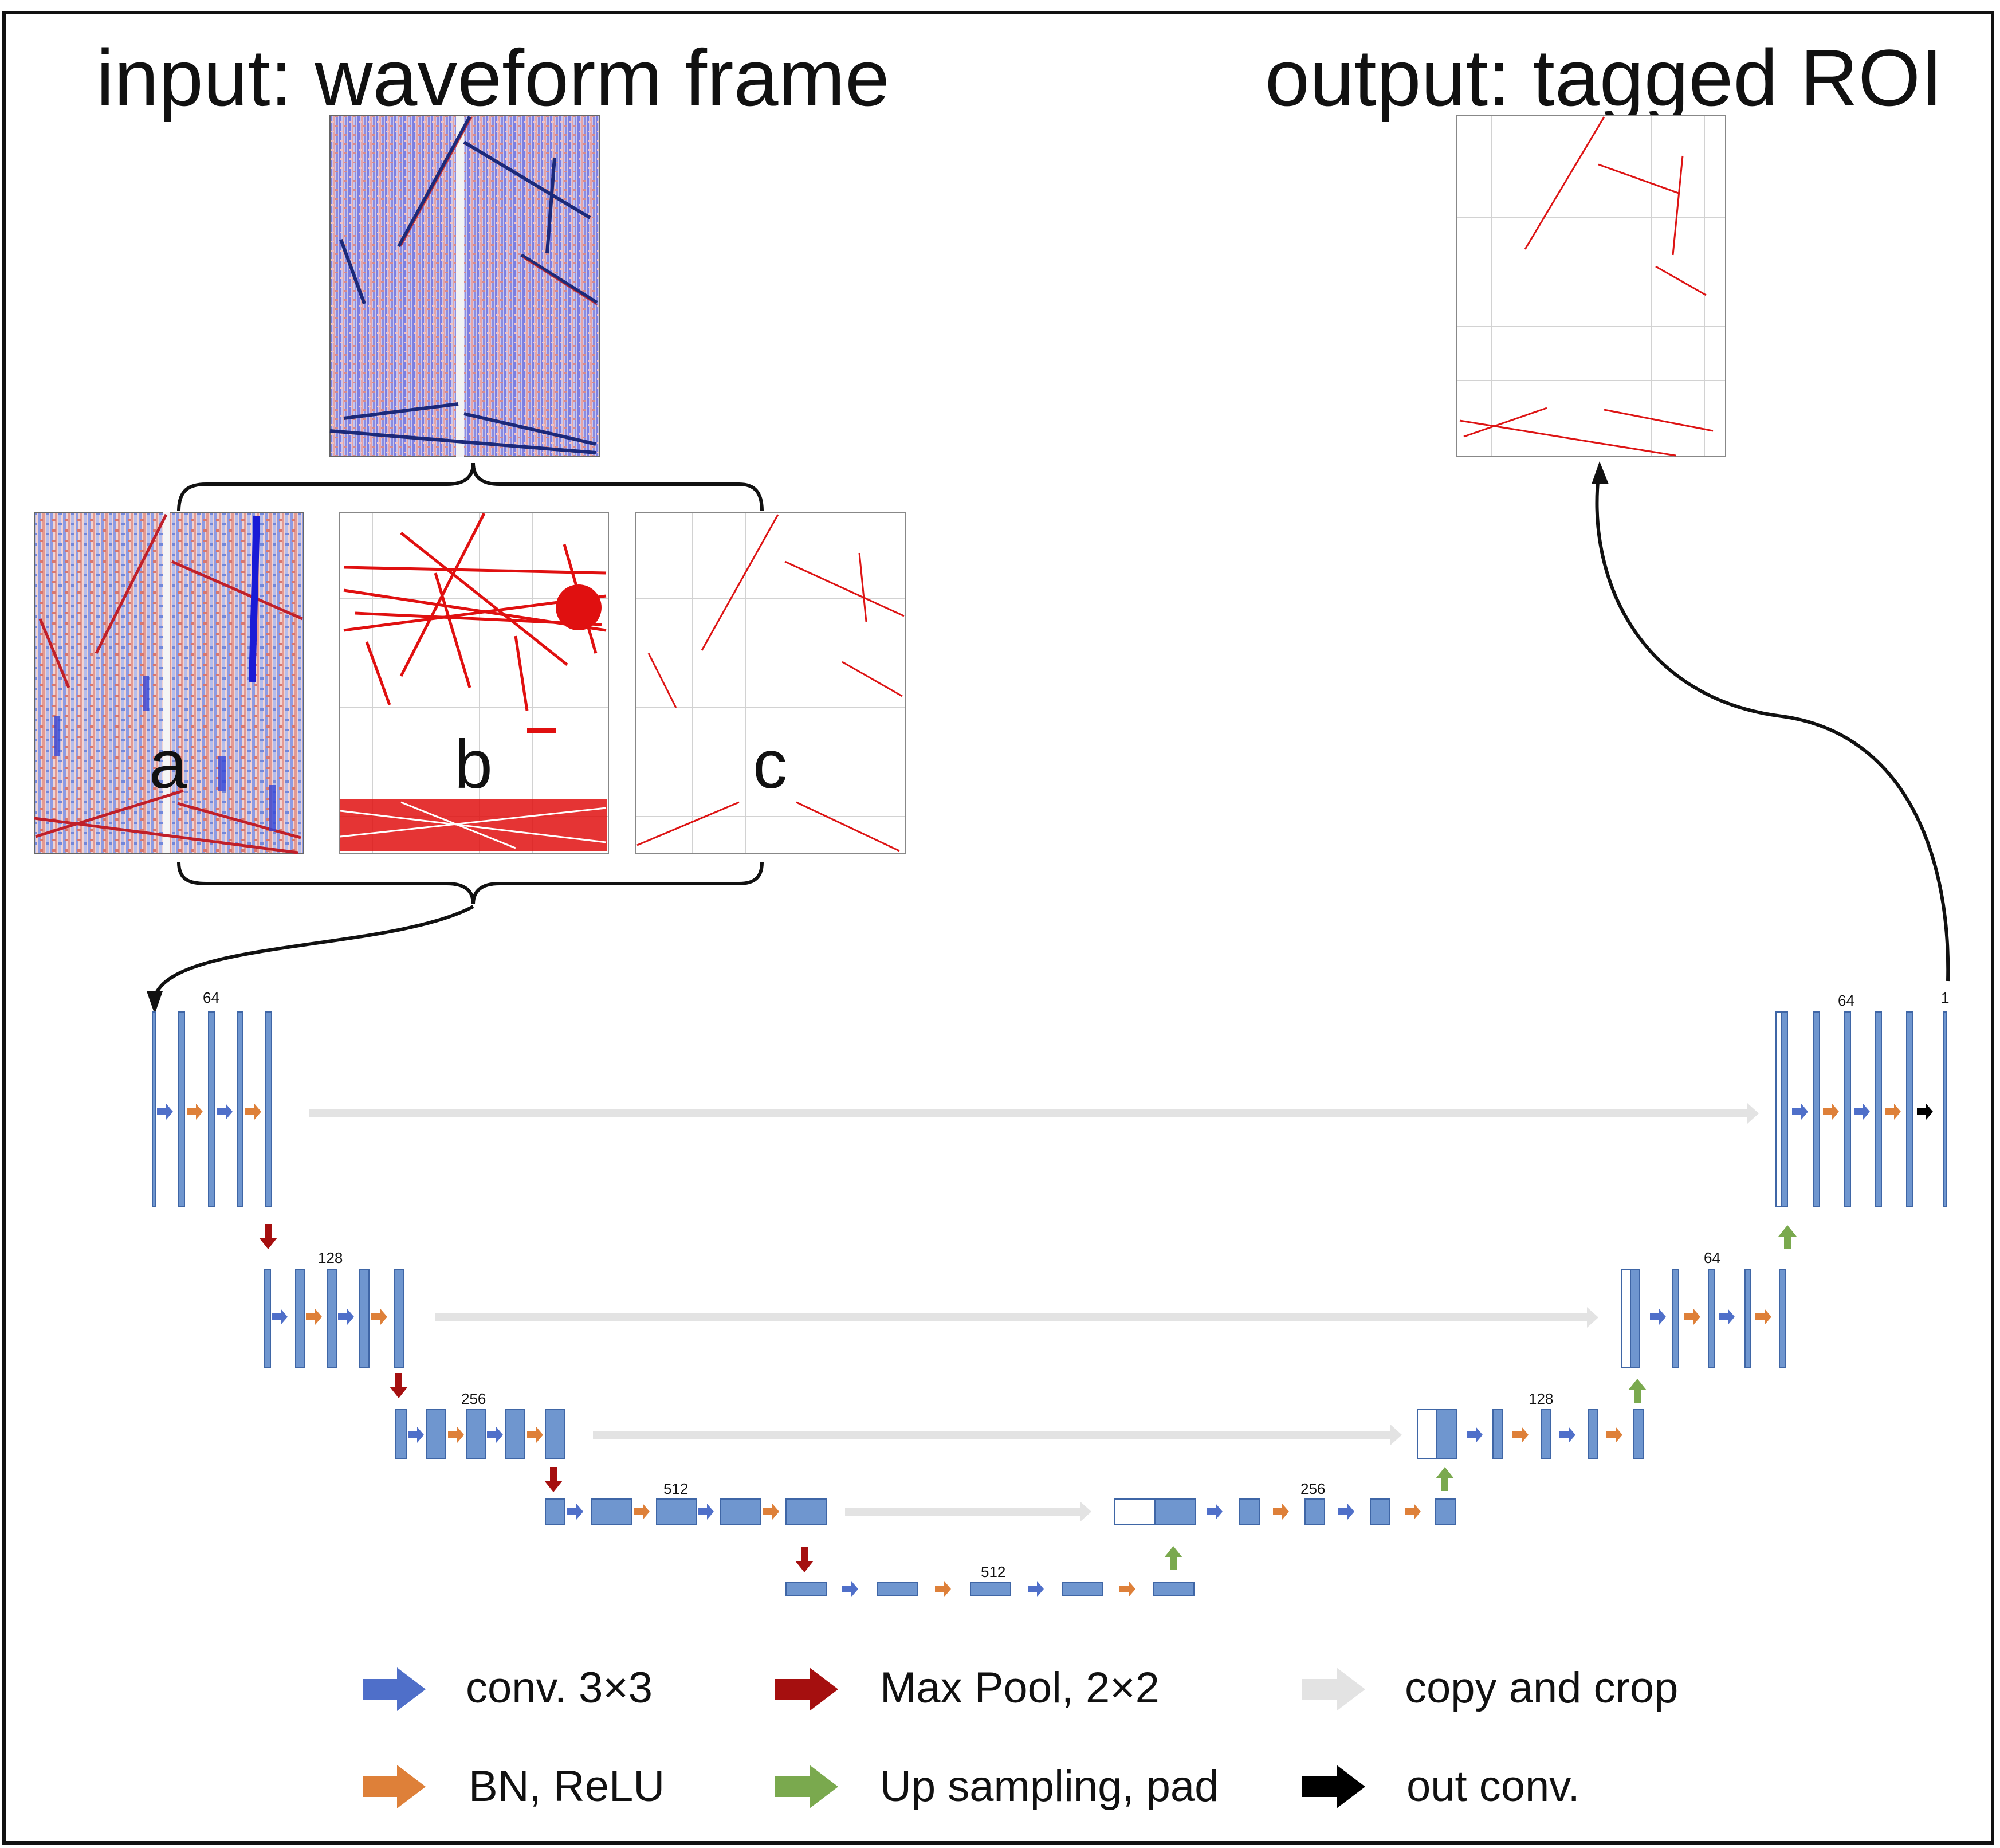  What do you see at coordinates (470, 884) in the screenshot?
I see `bottom-brace` at bounding box center [470, 884].